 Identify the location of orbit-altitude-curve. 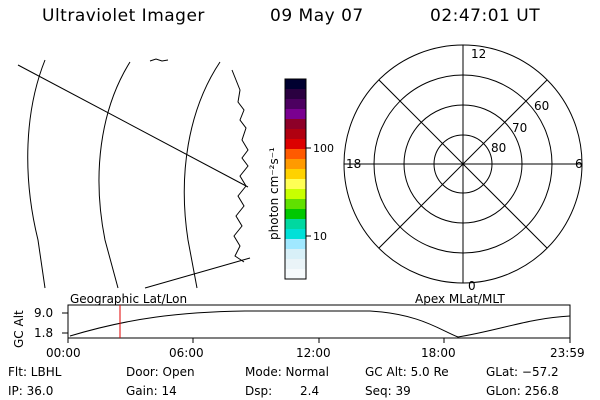
(320, 324).